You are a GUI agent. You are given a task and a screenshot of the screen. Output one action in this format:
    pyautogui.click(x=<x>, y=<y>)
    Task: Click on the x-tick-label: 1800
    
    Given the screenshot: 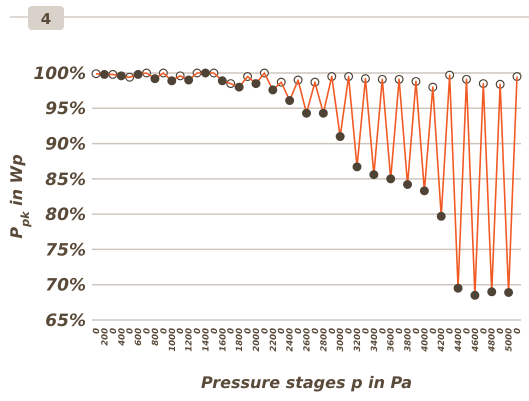 What is the action you would take?
    pyautogui.click(x=240, y=340)
    